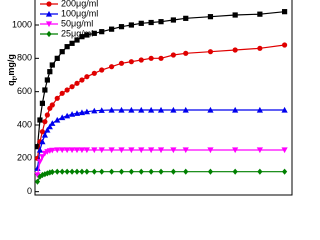 The width and height of the screenshot is (320, 240). What do you see at coordinates (29, 191) in the screenshot?
I see `y-tick-label: 0` at bounding box center [29, 191].